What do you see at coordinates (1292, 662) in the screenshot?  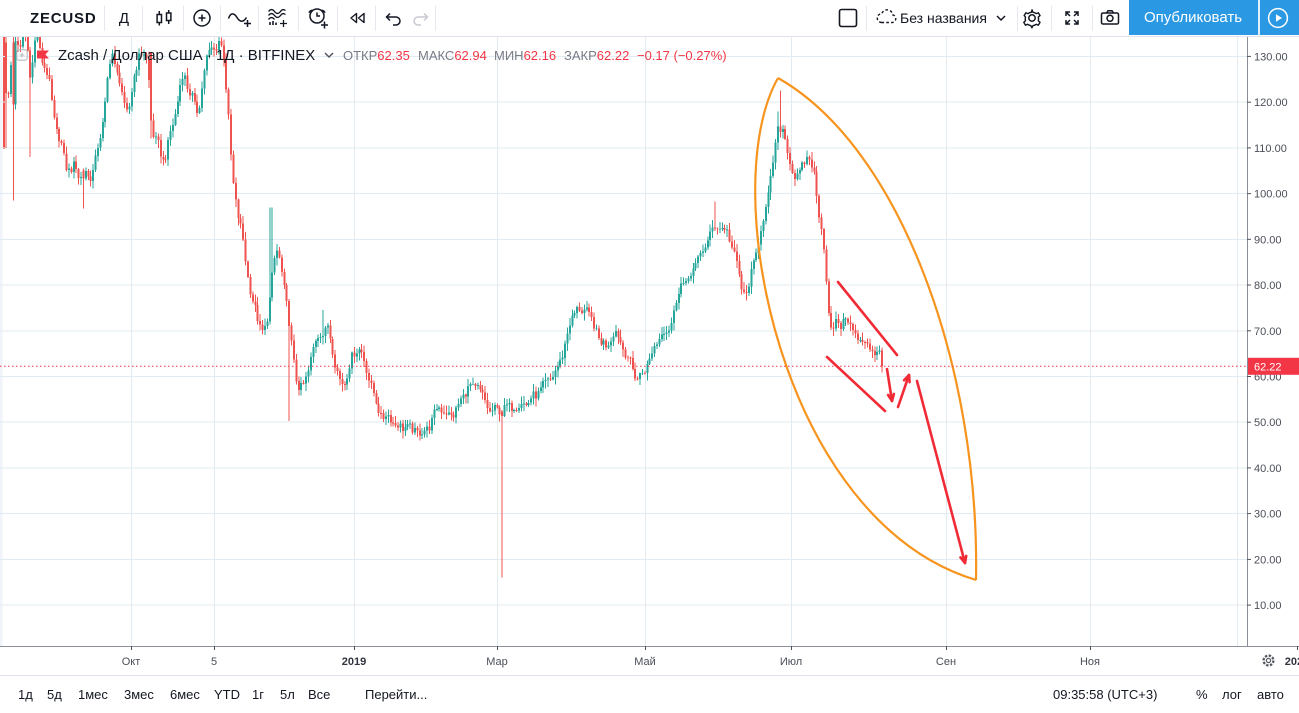 I see `svg-text: 2020` at bounding box center [1292, 662].